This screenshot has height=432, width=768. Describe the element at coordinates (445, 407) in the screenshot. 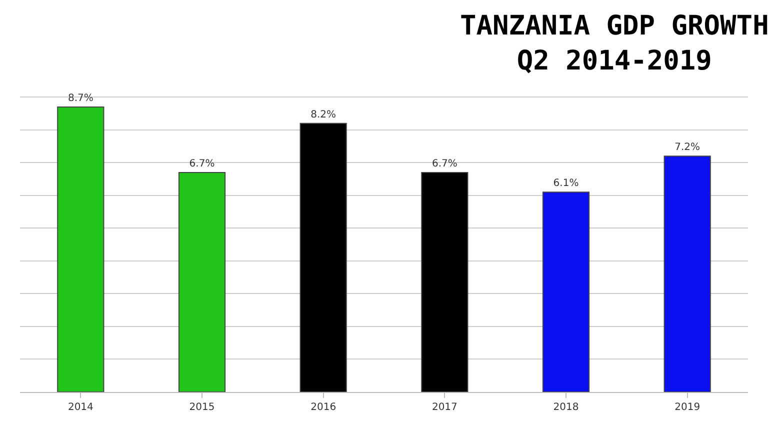

I see `x-tick-label: 2017` at that location.